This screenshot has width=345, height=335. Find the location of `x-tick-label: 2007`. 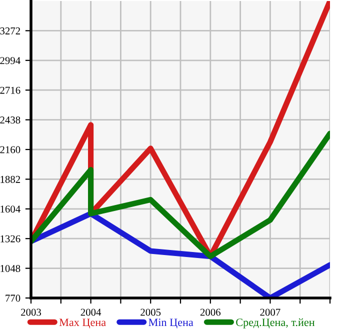

x-tick-label: 2007 is located at coordinates (270, 312).